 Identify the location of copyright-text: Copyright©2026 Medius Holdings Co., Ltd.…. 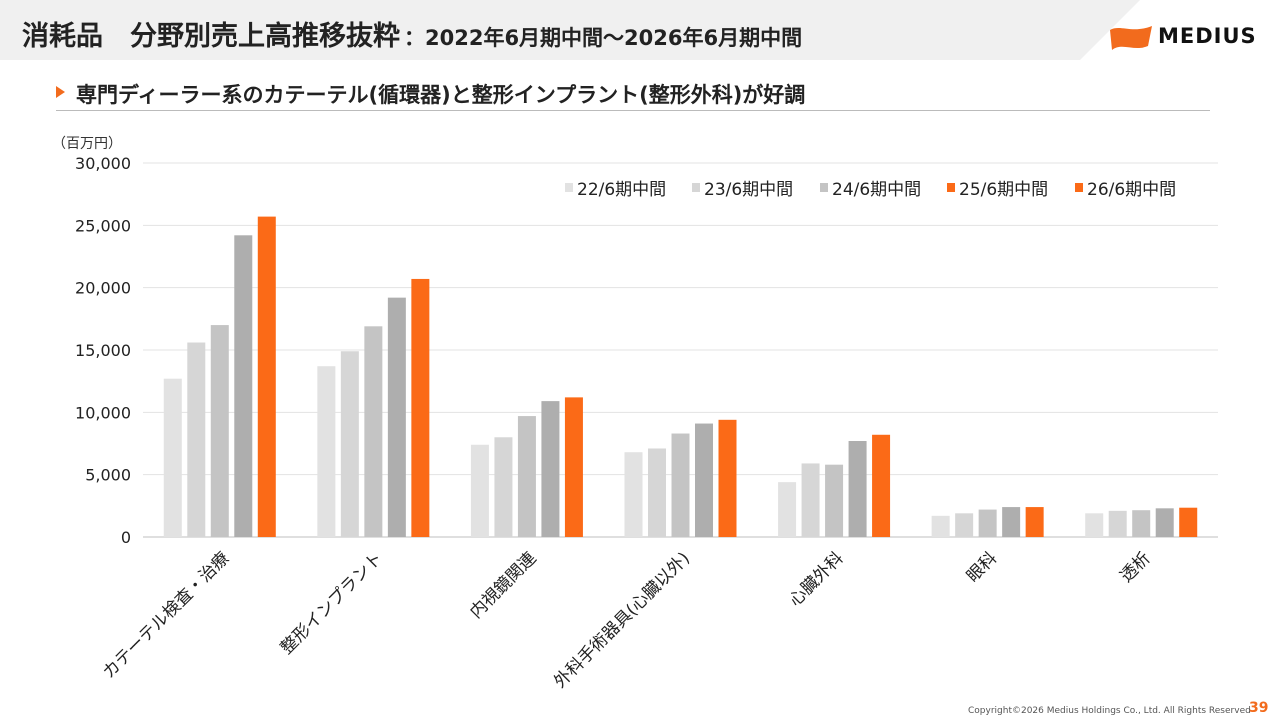
(1109, 711).